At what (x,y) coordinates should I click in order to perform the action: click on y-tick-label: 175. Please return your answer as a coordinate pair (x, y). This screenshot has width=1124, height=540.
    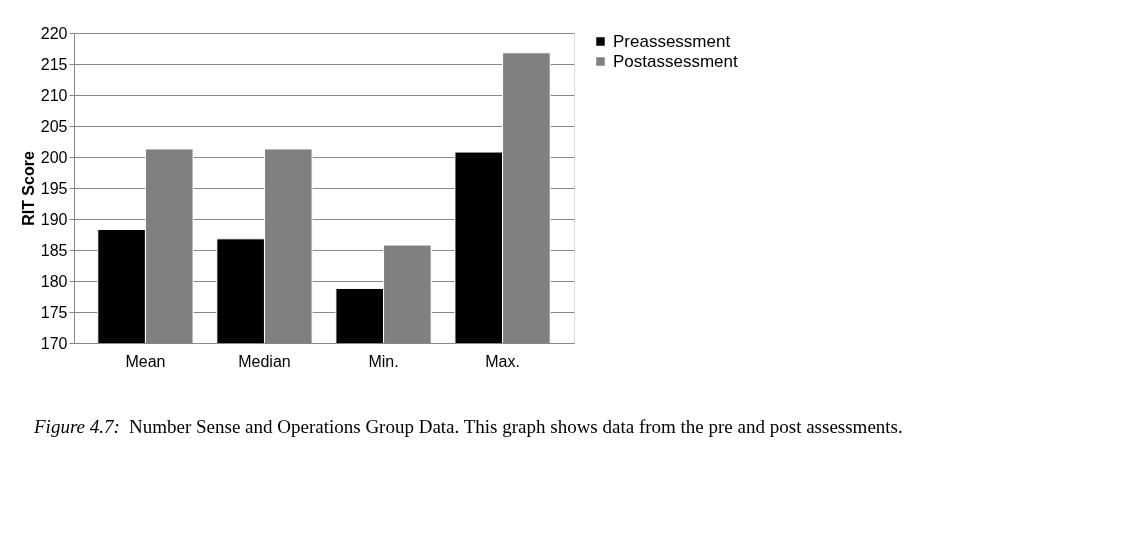
    Looking at the image, I should click on (54, 312).